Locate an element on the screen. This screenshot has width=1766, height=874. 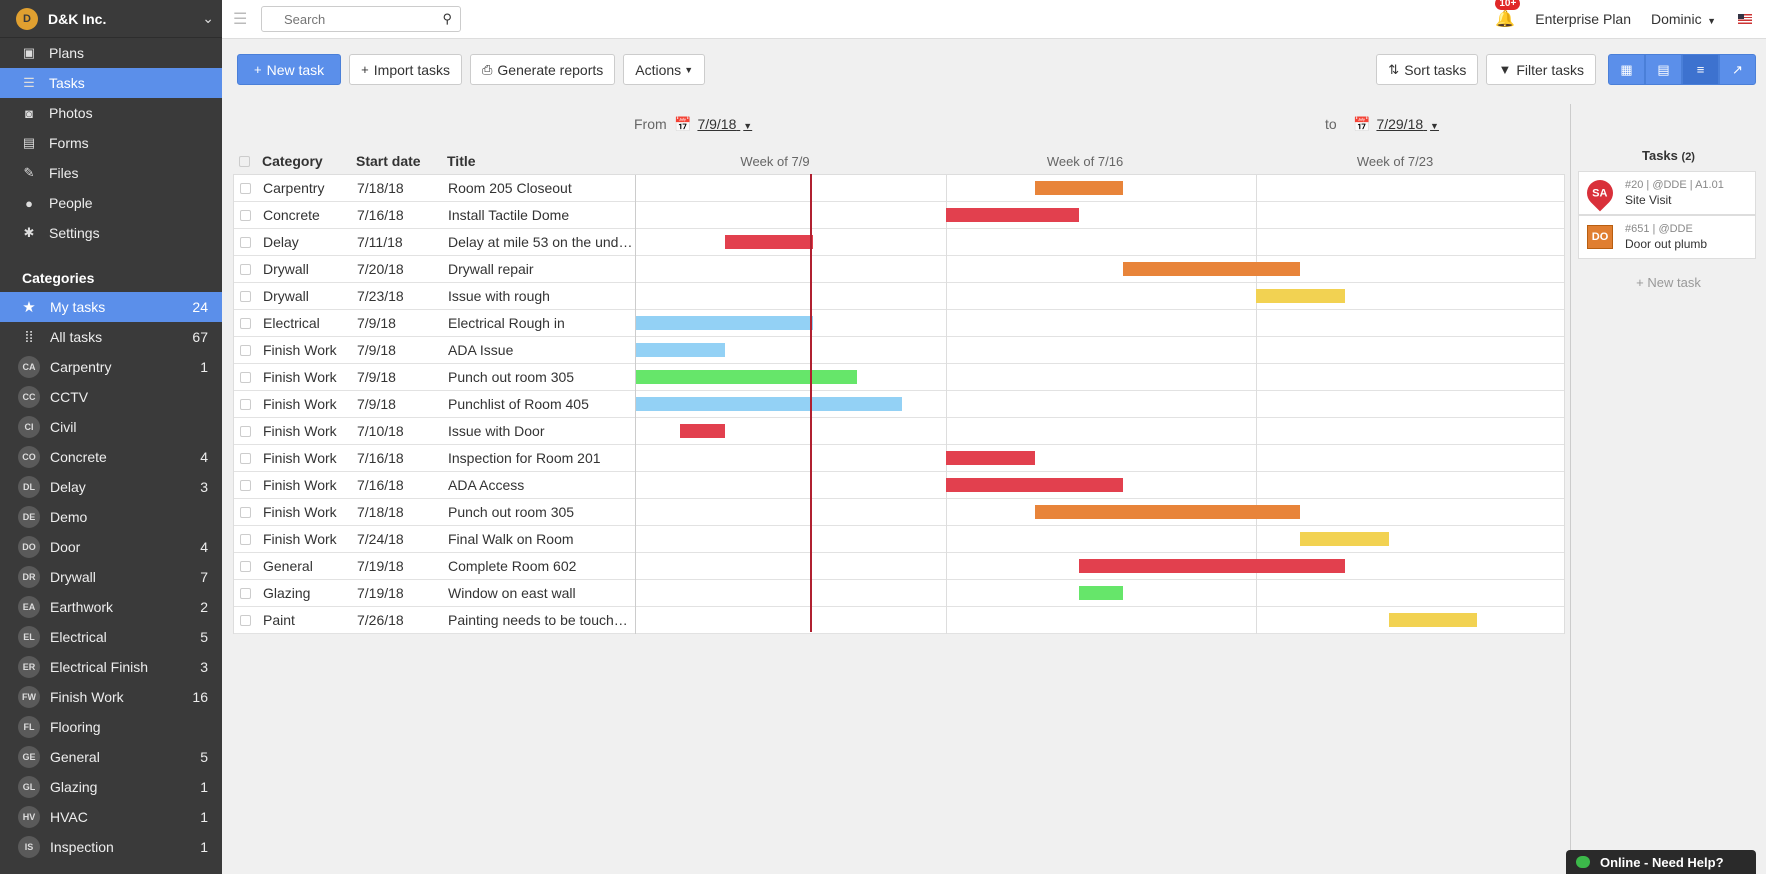
nav-item-people: ● People is located at coordinates (111, 203).